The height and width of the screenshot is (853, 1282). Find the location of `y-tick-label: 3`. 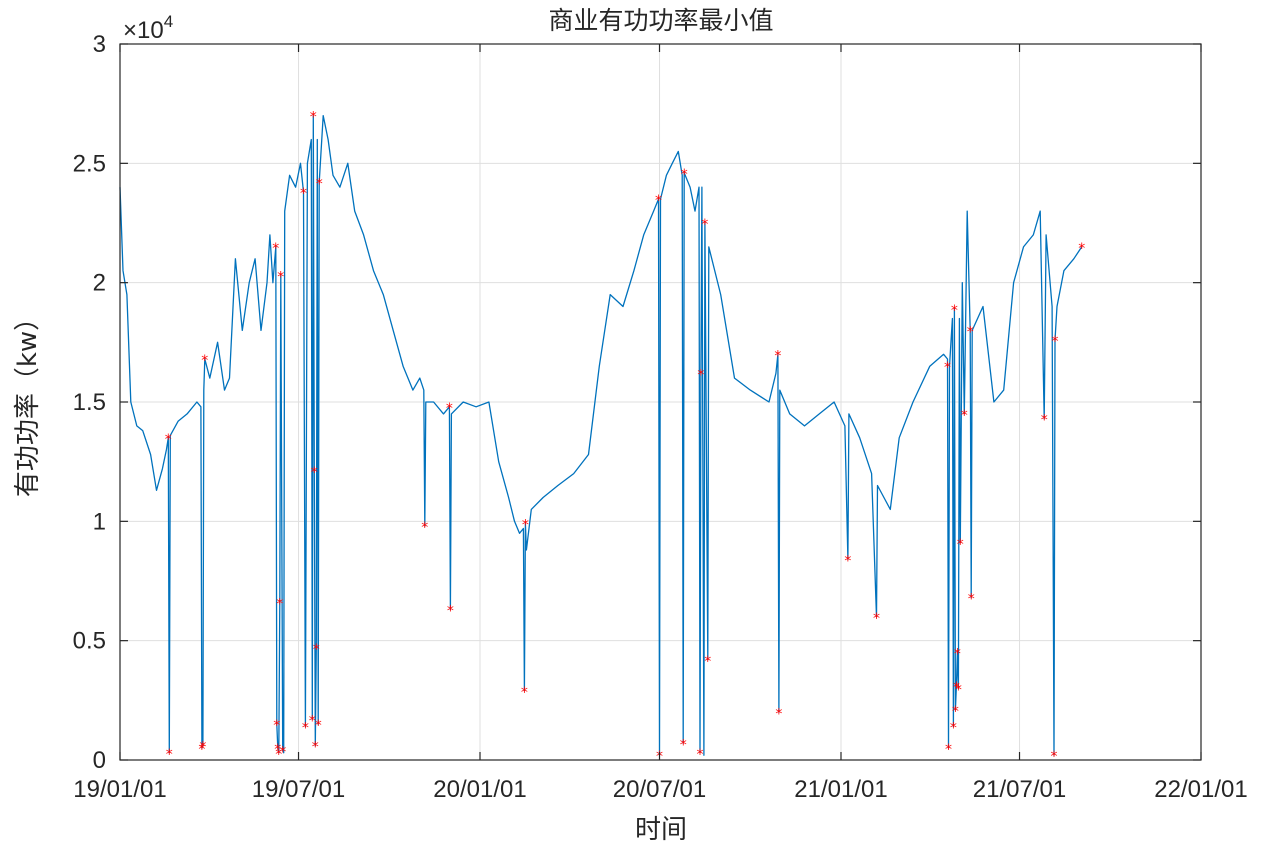

y-tick-label: 3 is located at coordinates (99, 44).